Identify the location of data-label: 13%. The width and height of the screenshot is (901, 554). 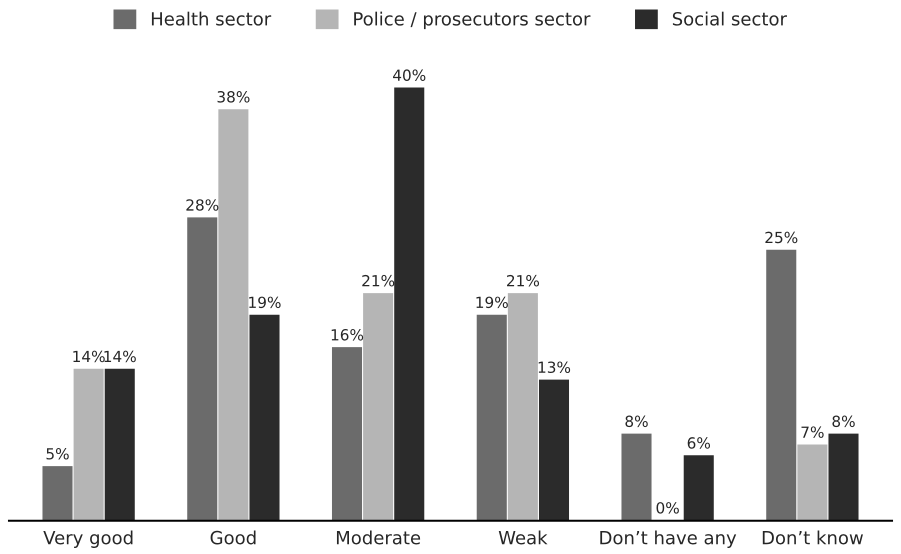
(554, 367).